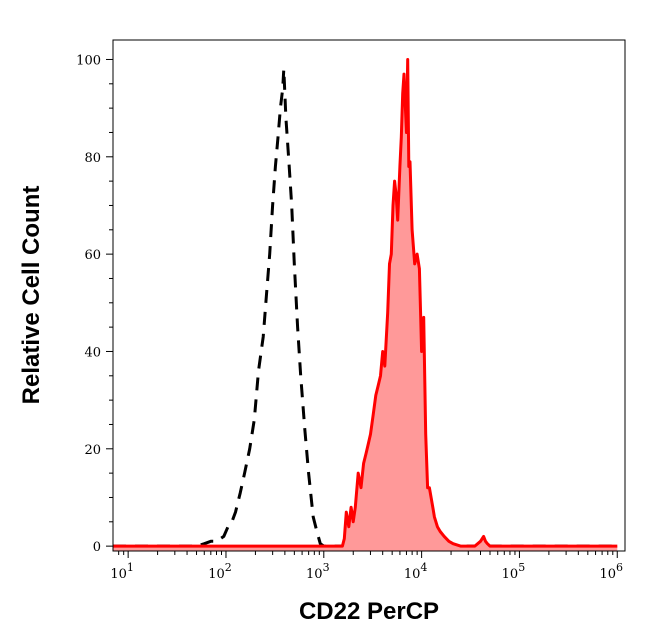 The image size is (646, 641). I want to click on x-tick-label: 10⁴, so click(416, 571).